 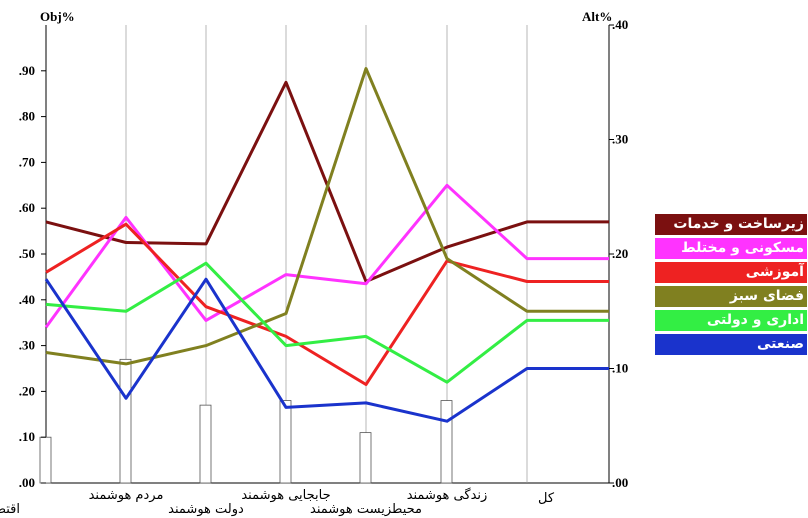 What do you see at coordinates (447, 495) in the screenshot?
I see `category-label: زندگی هوشمند` at bounding box center [447, 495].